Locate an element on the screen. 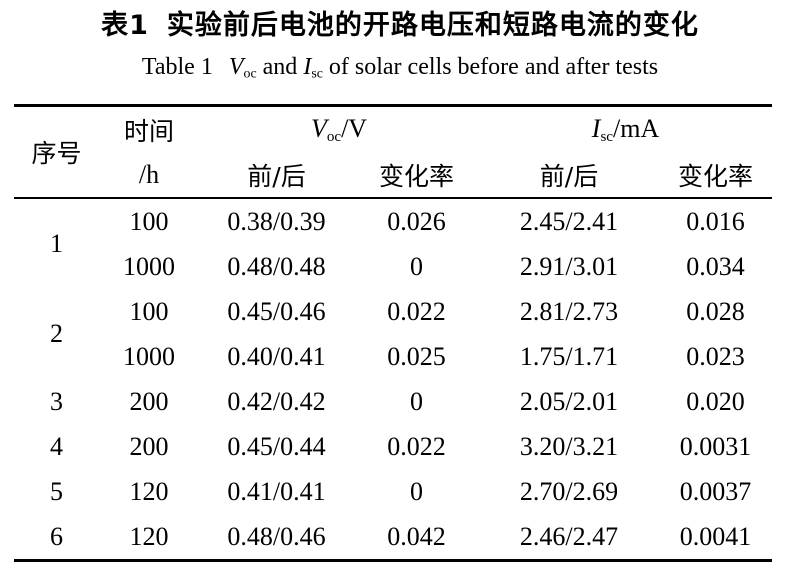 This screenshot has height=577, width=800. table-title-chinese: 表1 实验前后电池的开路电压和短路电流的变化 is located at coordinates (400, 22).